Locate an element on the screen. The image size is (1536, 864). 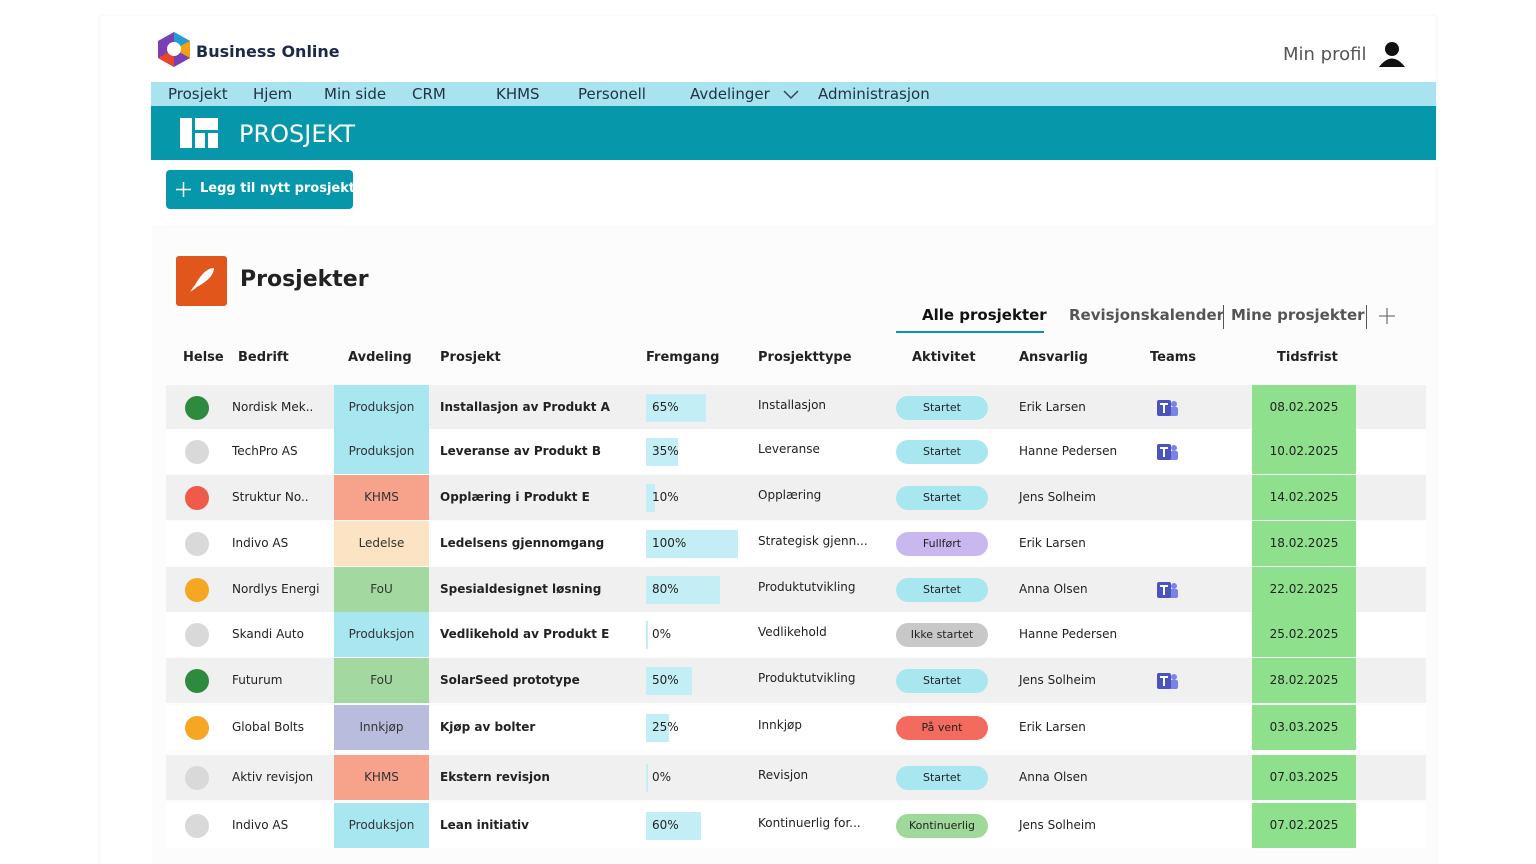
company: Skandi Auto is located at coordinates (268, 633).